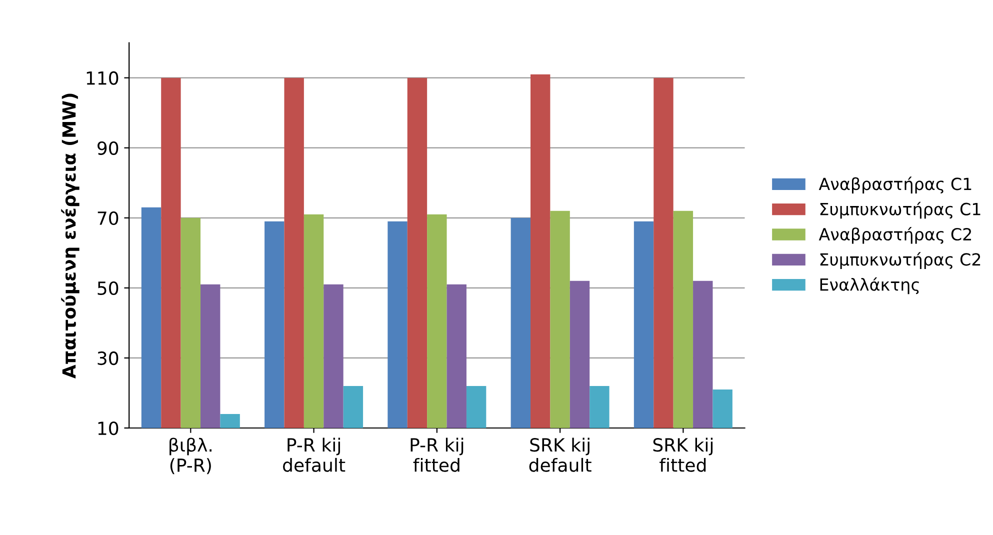  Describe the element at coordinates (108, 218) in the screenshot. I see `y-tick-label: 70` at that location.